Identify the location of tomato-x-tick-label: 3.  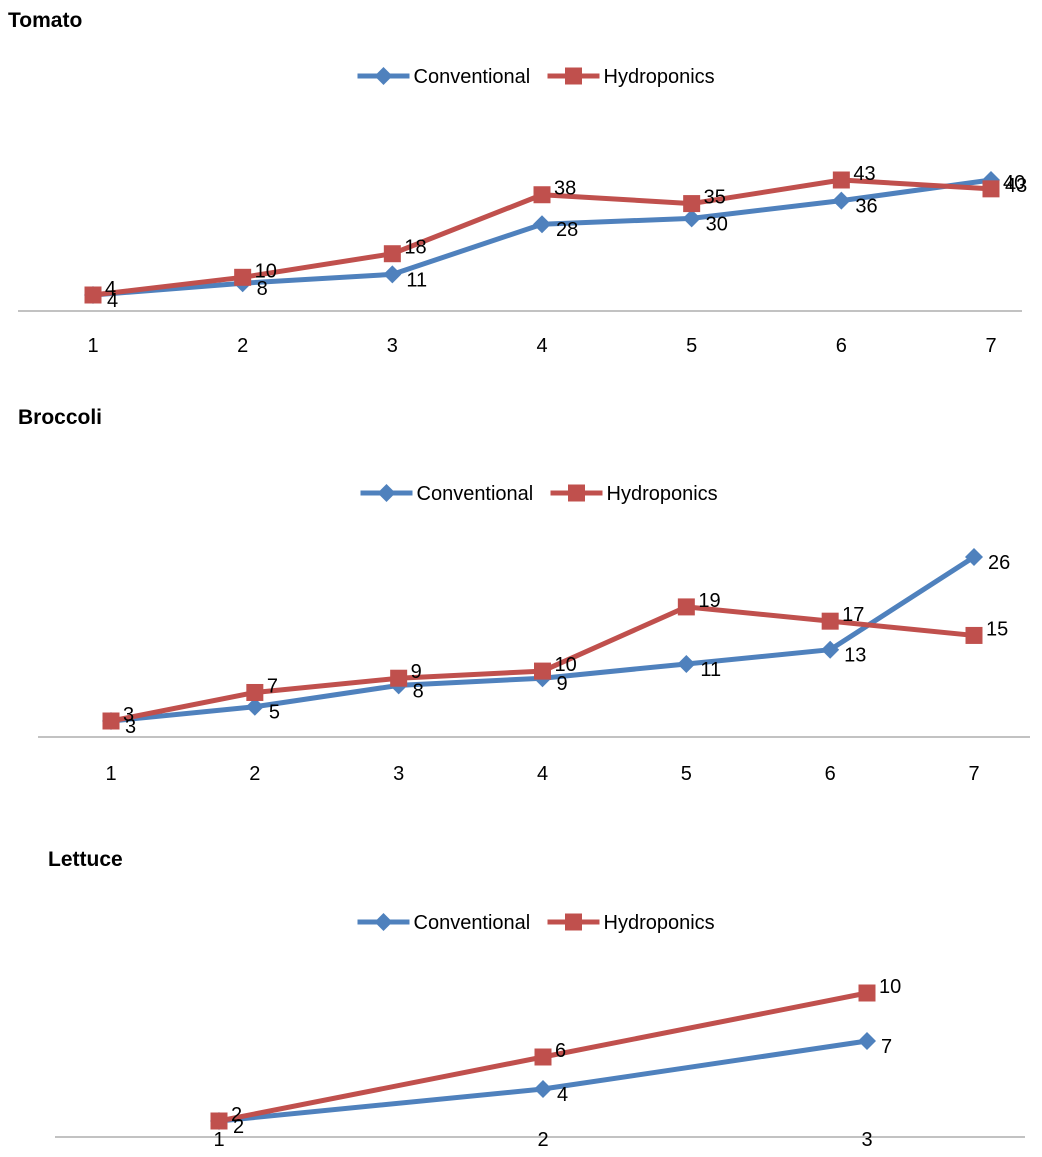
(392, 346).